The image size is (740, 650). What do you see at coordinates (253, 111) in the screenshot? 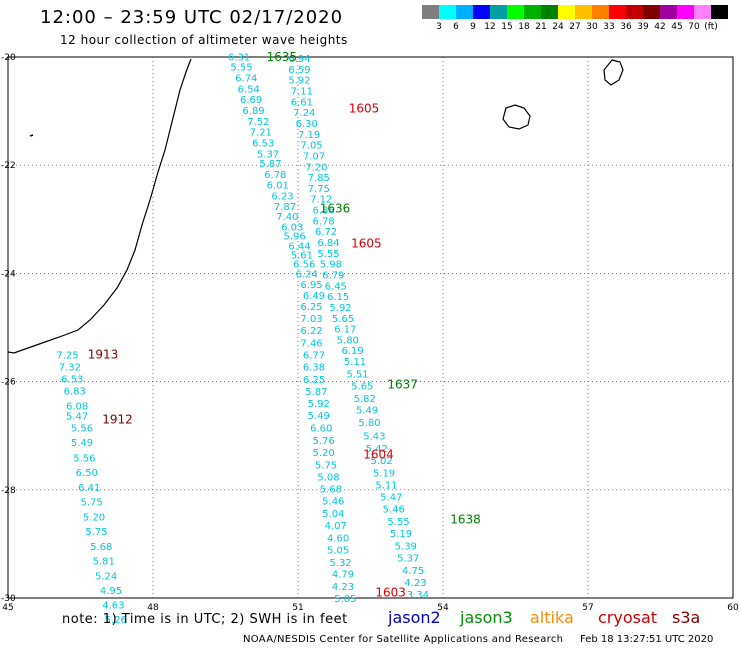
I see `swh-value: 6.89` at bounding box center [253, 111].